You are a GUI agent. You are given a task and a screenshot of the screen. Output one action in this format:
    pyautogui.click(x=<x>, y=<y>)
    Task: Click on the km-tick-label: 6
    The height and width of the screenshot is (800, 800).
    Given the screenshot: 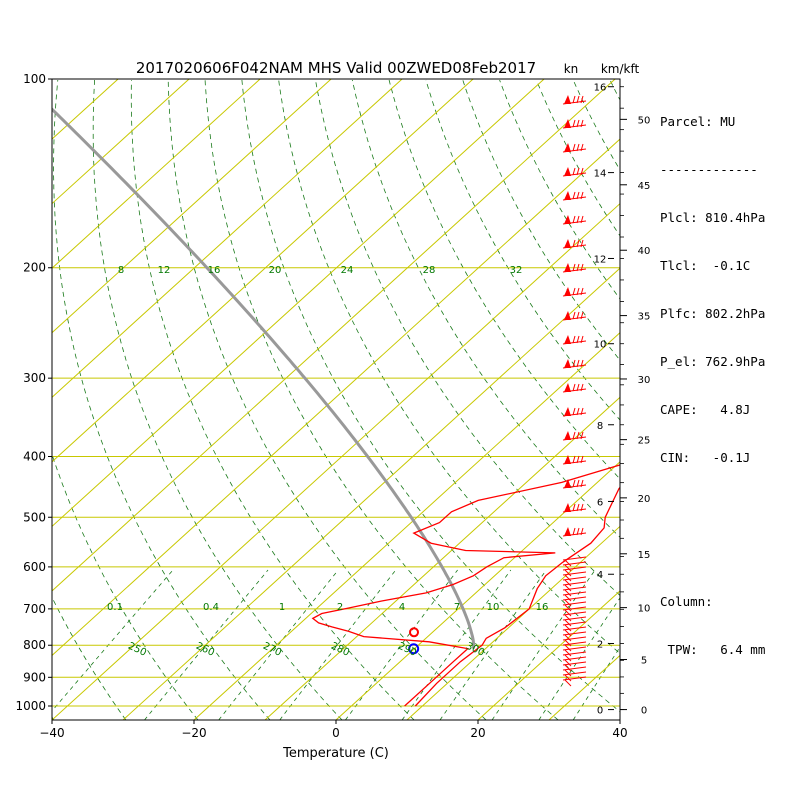 What is the action you would take?
    pyautogui.click(x=600, y=502)
    